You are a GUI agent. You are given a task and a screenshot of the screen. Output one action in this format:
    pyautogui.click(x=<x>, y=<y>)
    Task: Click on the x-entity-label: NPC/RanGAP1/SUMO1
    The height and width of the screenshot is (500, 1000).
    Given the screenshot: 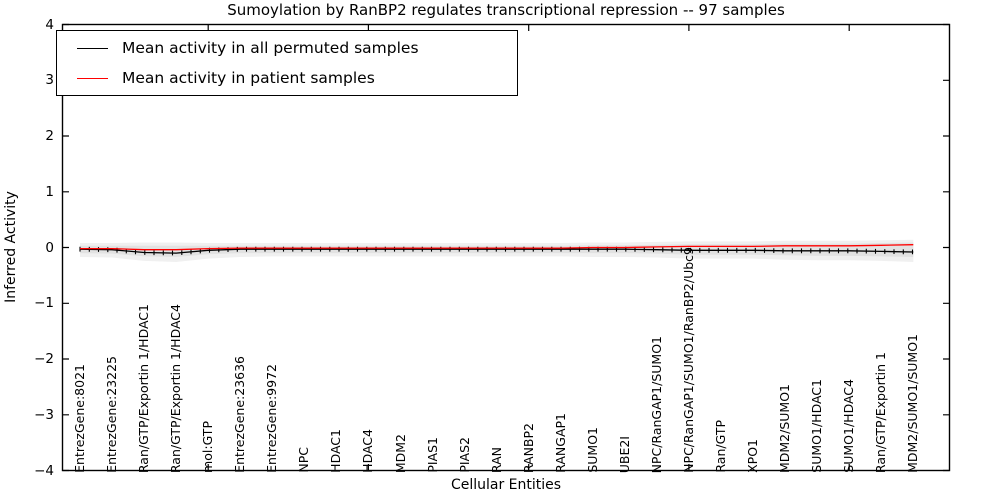 What is the action you would take?
    pyautogui.click(x=656, y=404)
    